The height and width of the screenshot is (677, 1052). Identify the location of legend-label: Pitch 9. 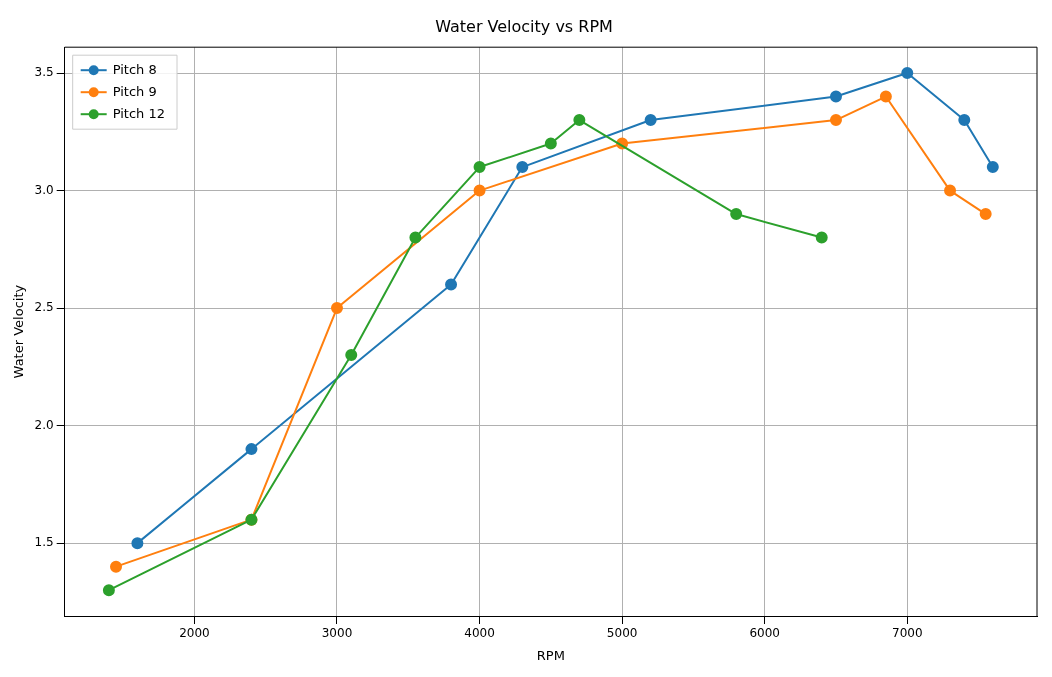
(134, 91).